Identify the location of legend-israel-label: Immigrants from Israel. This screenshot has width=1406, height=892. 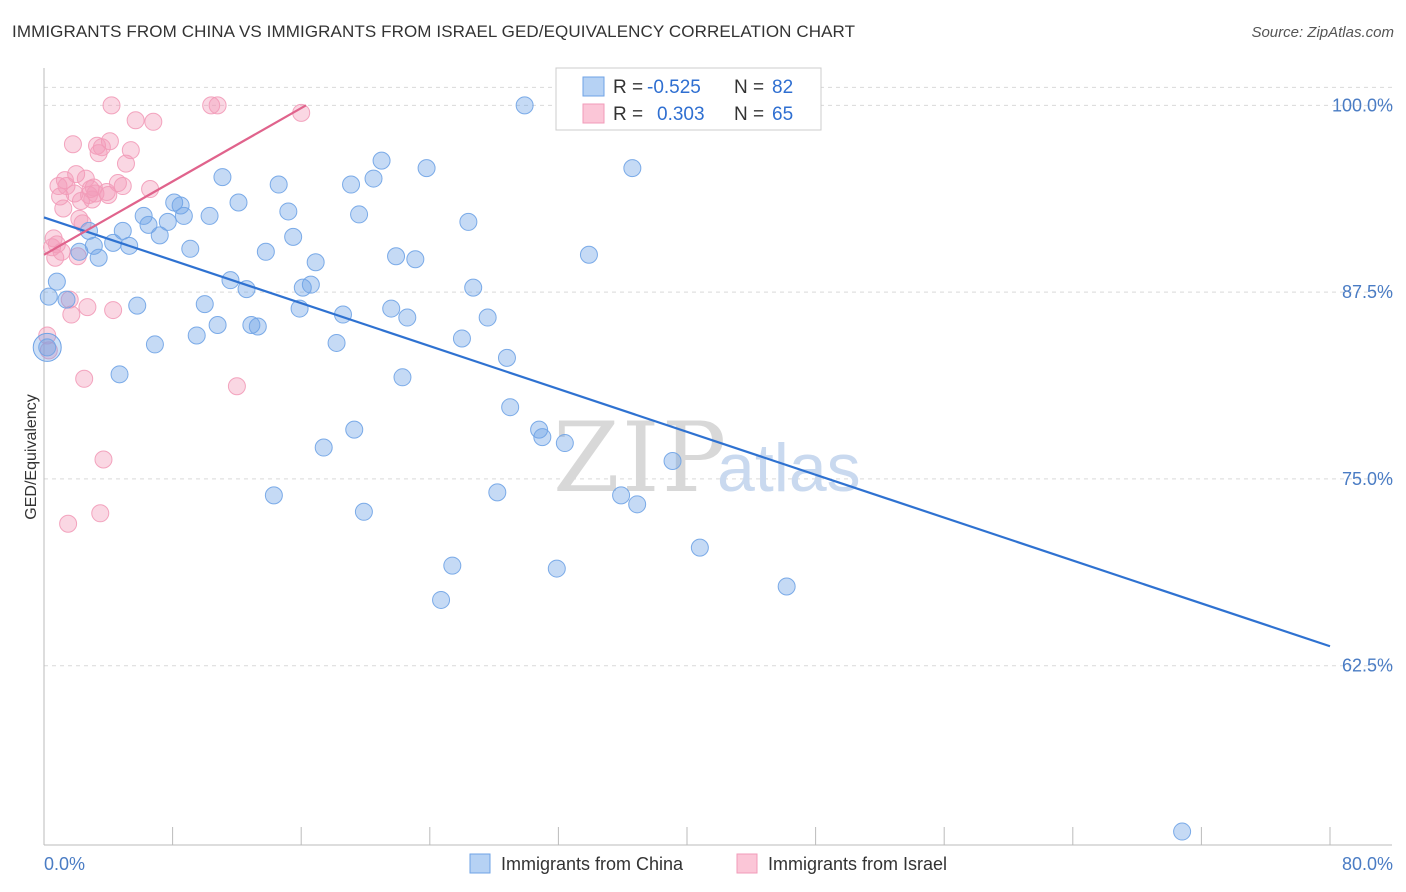
(857, 864).